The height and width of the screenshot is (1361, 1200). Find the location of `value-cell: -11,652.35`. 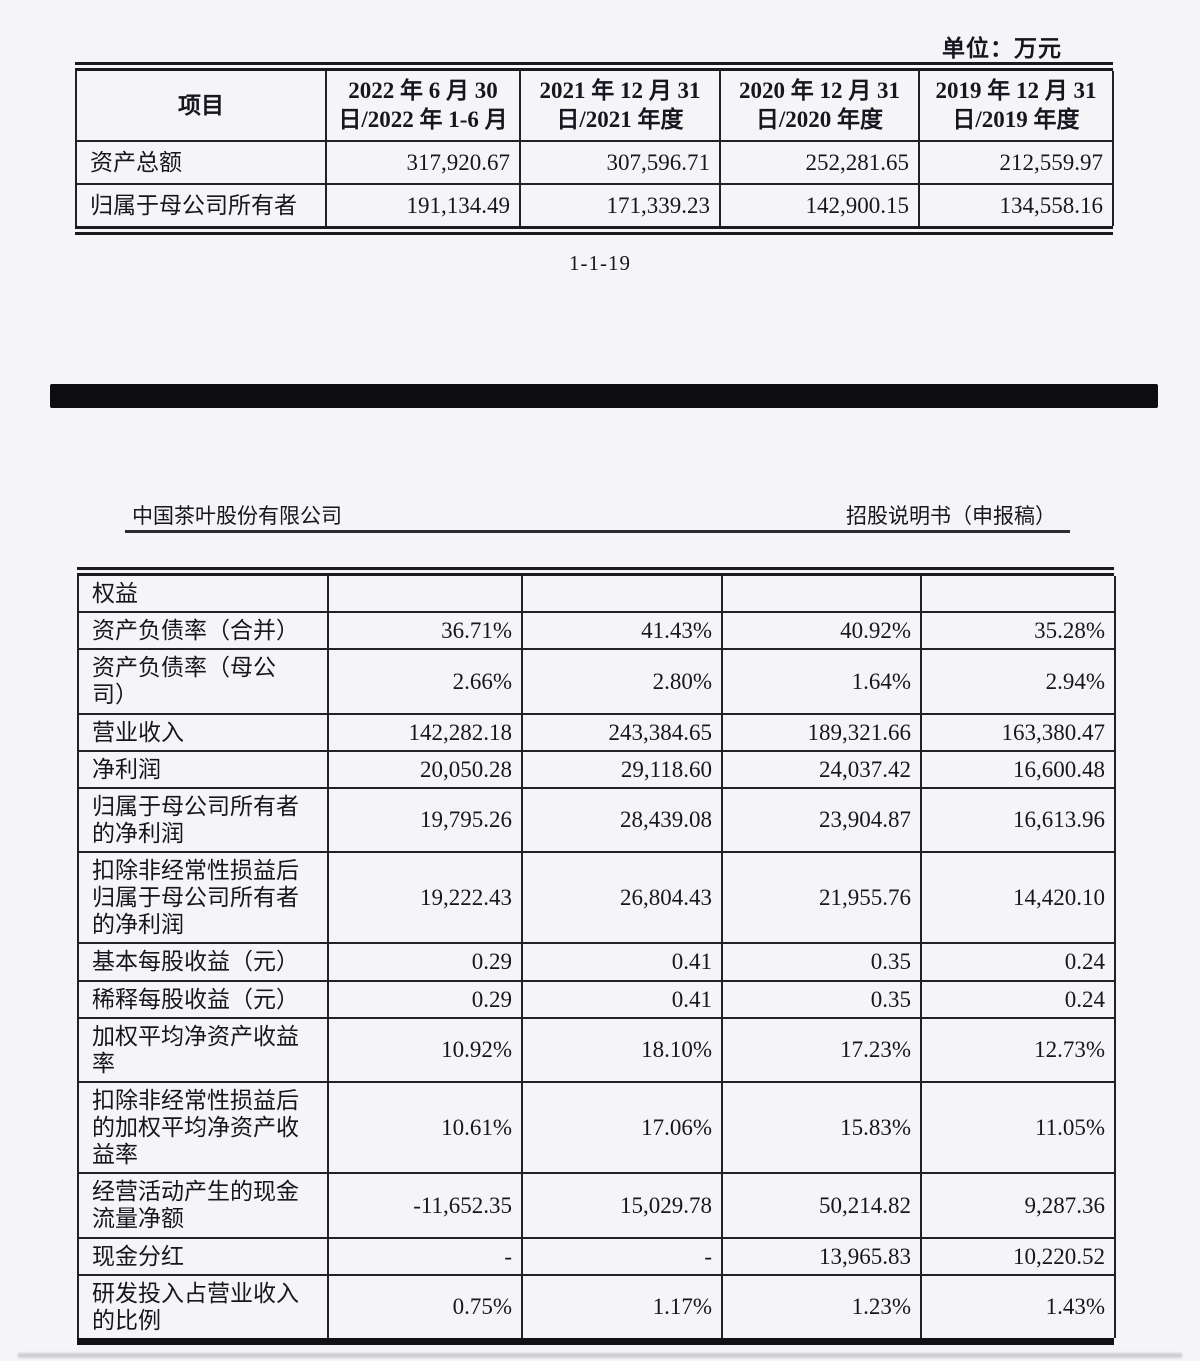

value-cell: -11,652.35 is located at coordinates (424, 1206).